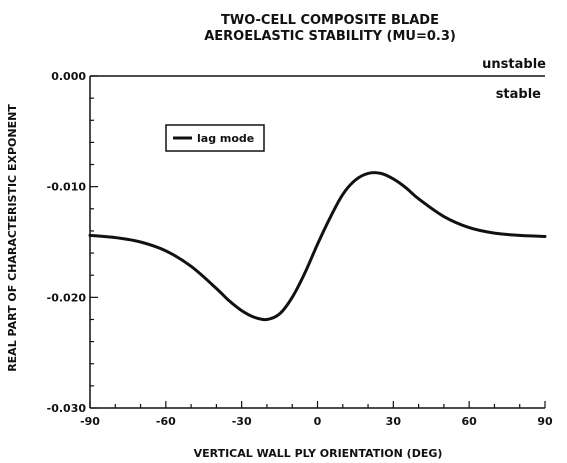 This screenshot has width=567, height=463. What do you see at coordinates (72, 242) in the screenshot?
I see `y-ticks: 0.000 -0.010 -0.020 -0.030` at bounding box center [72, 242].